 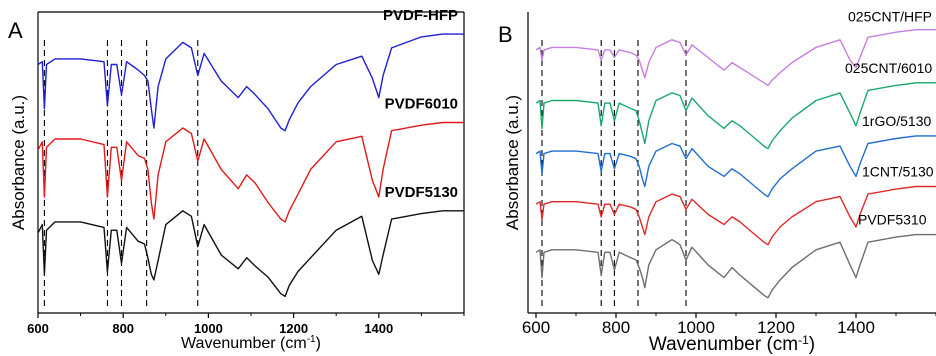 What do you see at coordinates (421, 103) in the screenshot?
I see `series-label: PVDF6010` at bounding box center [421, 103].